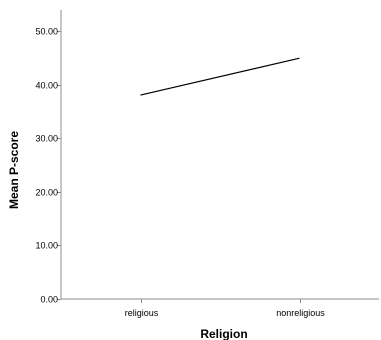 This screenshot has width=381, height=340. What do you see at coordinates (223, 333) in the screenshot?
I see `x-axis-title: Religion` at bounding box center [223, 333].